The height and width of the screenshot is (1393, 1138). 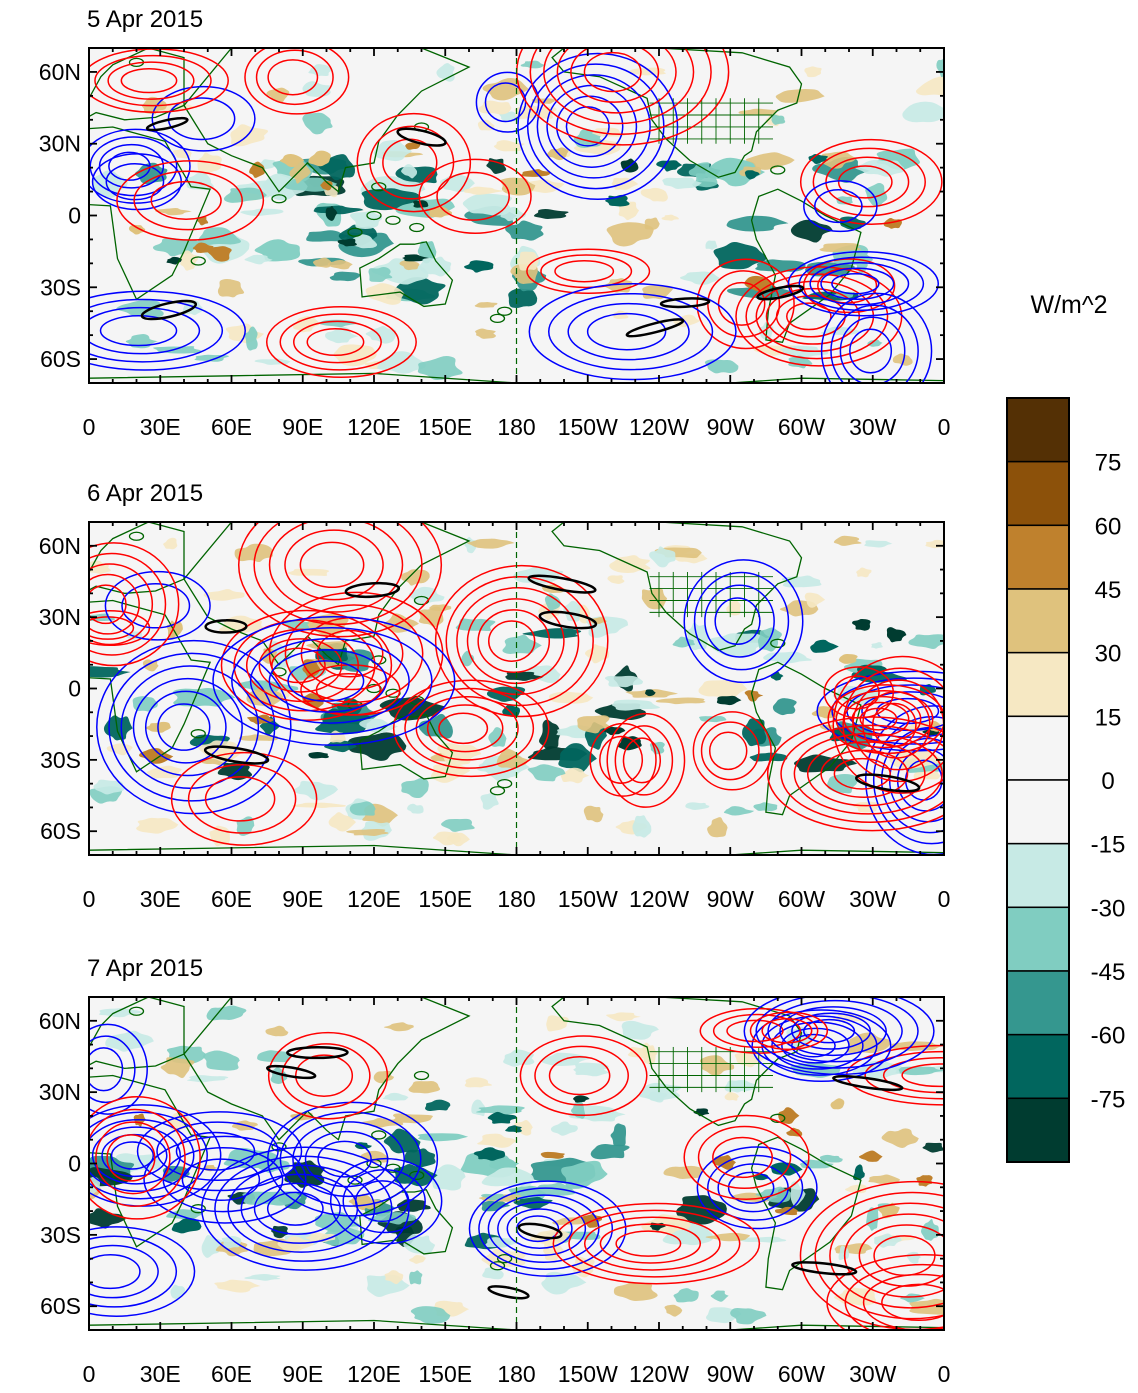 What do you see at coordinates (1108, 845) in the screenshot?
I see `colorbar-label: -15` at bounding box center [1108, 845].